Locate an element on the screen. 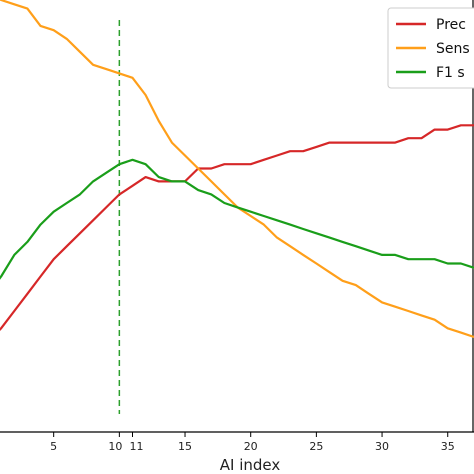  legend: Prec Sens F1 s is located at coordinates (430, 48).